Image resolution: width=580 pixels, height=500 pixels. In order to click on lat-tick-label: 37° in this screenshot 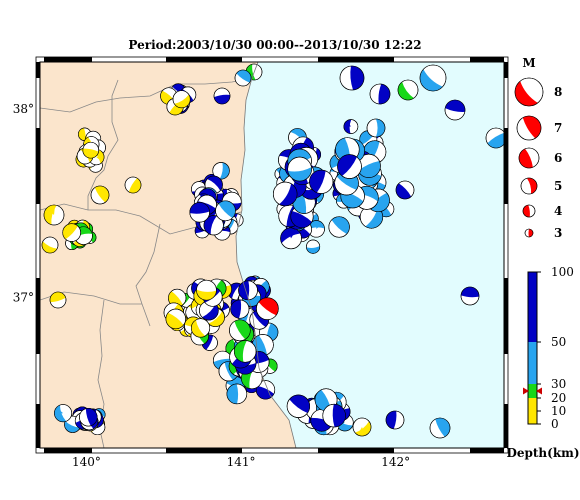, I will do `click(23, 297)`.